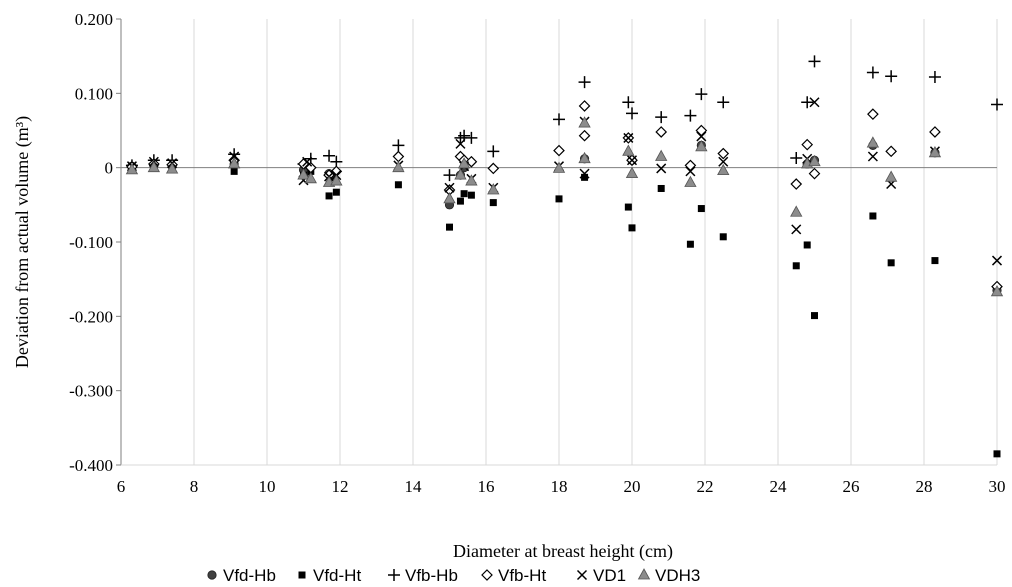  What do you see at coordinates (563, 551) in the screenshot?
I see `x-axis-title: Diameter at breast height (cm)` at bounding box center [563, 551].